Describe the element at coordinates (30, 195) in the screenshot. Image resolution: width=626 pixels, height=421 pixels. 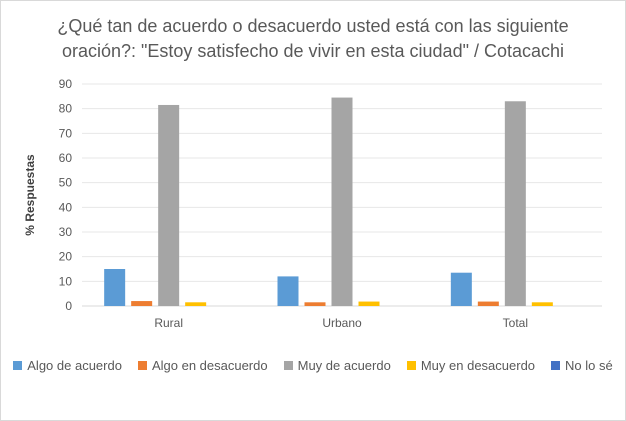
I see `y-axis-label: % Respuestas` at that location.